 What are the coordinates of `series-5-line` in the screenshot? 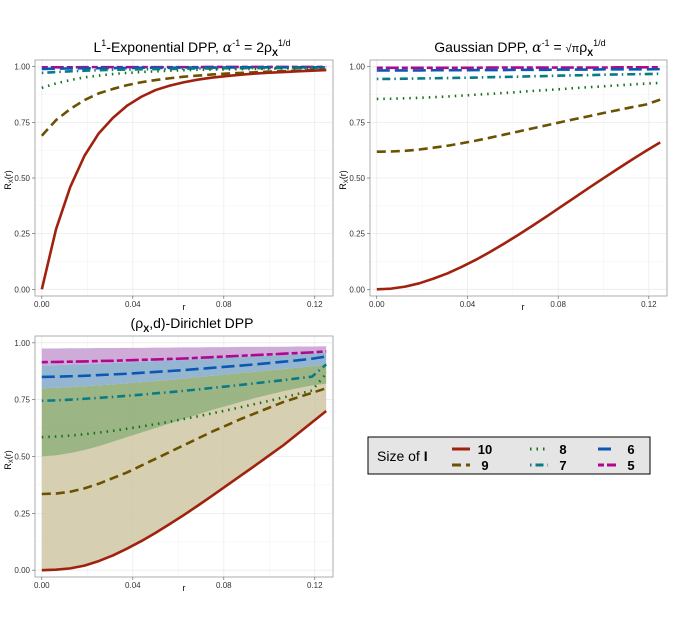 It's located at (184, 357).